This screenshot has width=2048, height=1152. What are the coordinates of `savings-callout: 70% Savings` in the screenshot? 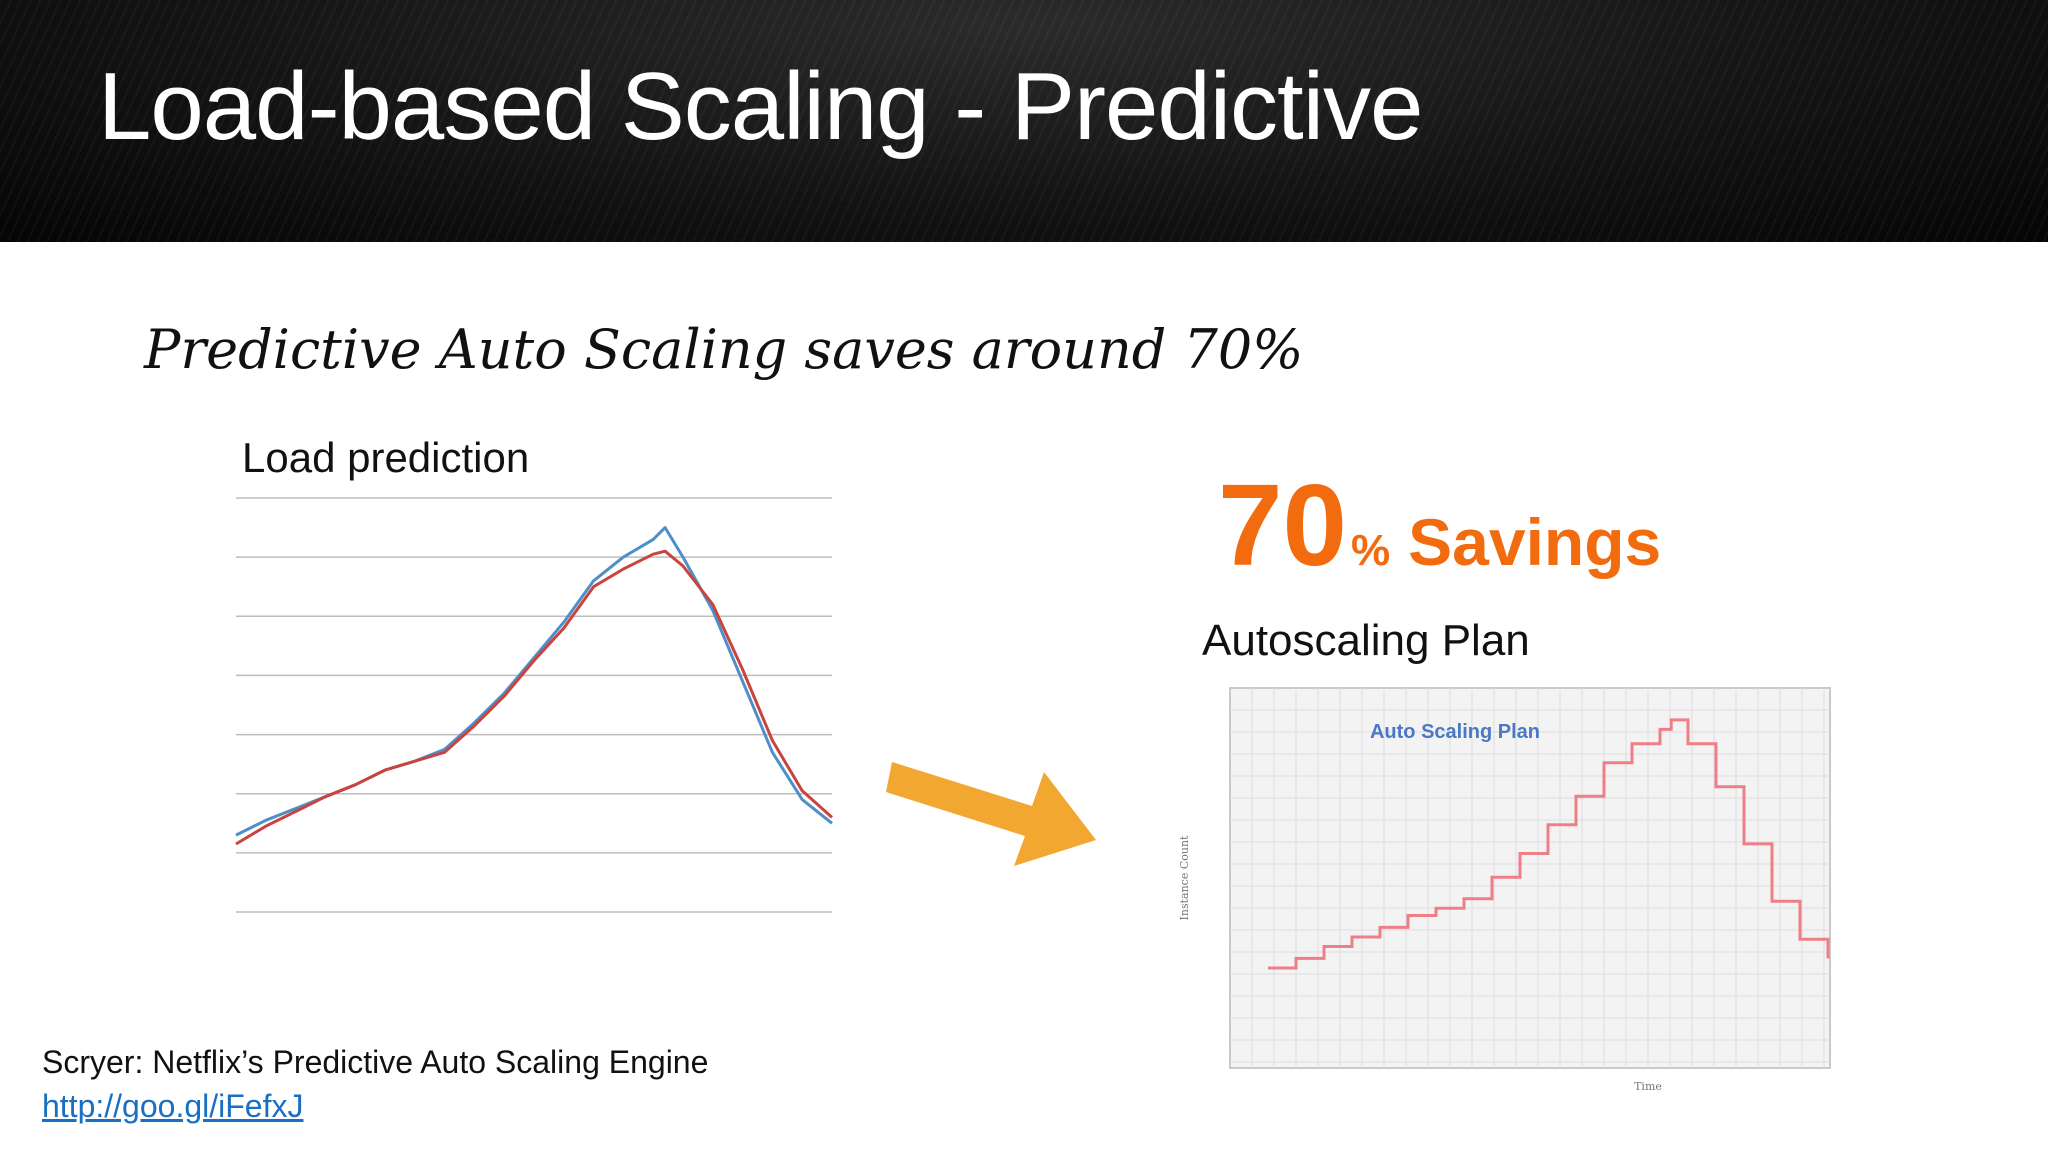 It's located at (1439, 525).